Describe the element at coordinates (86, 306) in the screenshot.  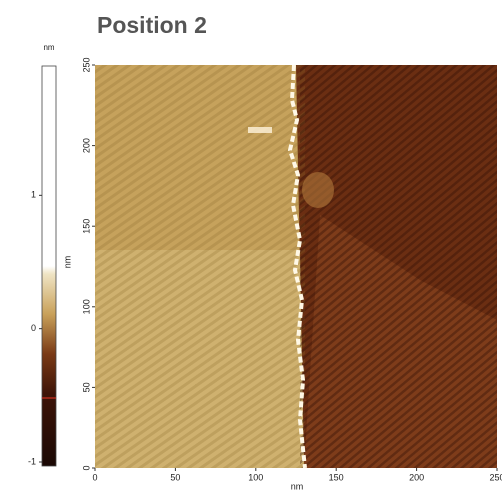
I see `y-tick-label: 100` at that location.